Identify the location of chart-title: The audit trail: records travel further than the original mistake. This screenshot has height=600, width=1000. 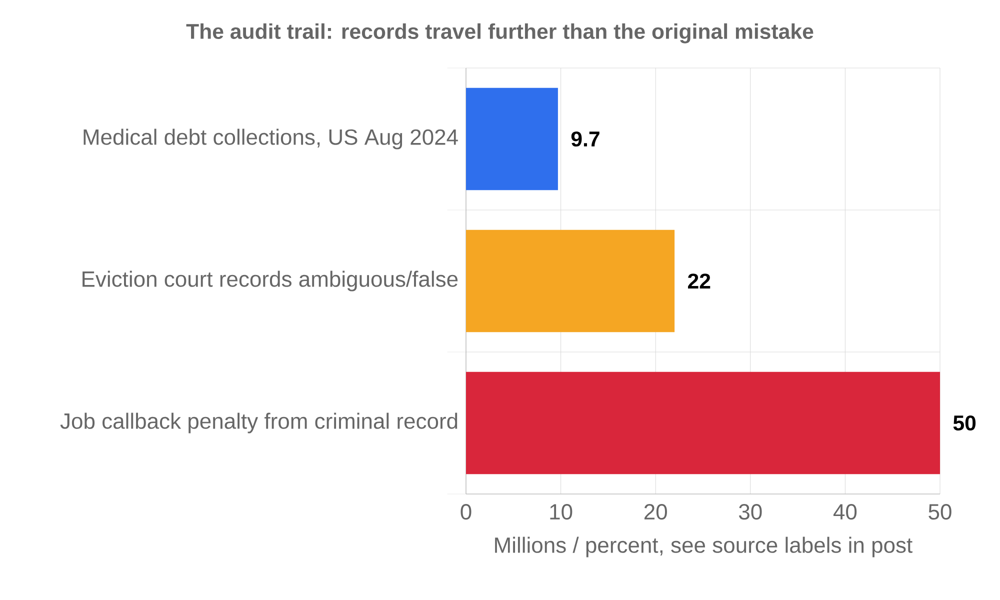
(500, 33).